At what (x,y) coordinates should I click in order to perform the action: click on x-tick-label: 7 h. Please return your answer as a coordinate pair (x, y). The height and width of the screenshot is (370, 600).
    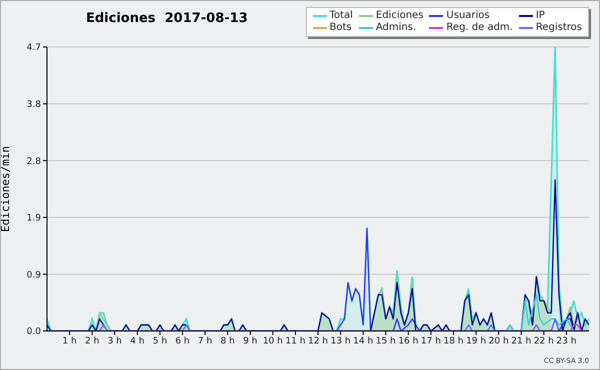
    Looking at the image, I should click on (205, 341).